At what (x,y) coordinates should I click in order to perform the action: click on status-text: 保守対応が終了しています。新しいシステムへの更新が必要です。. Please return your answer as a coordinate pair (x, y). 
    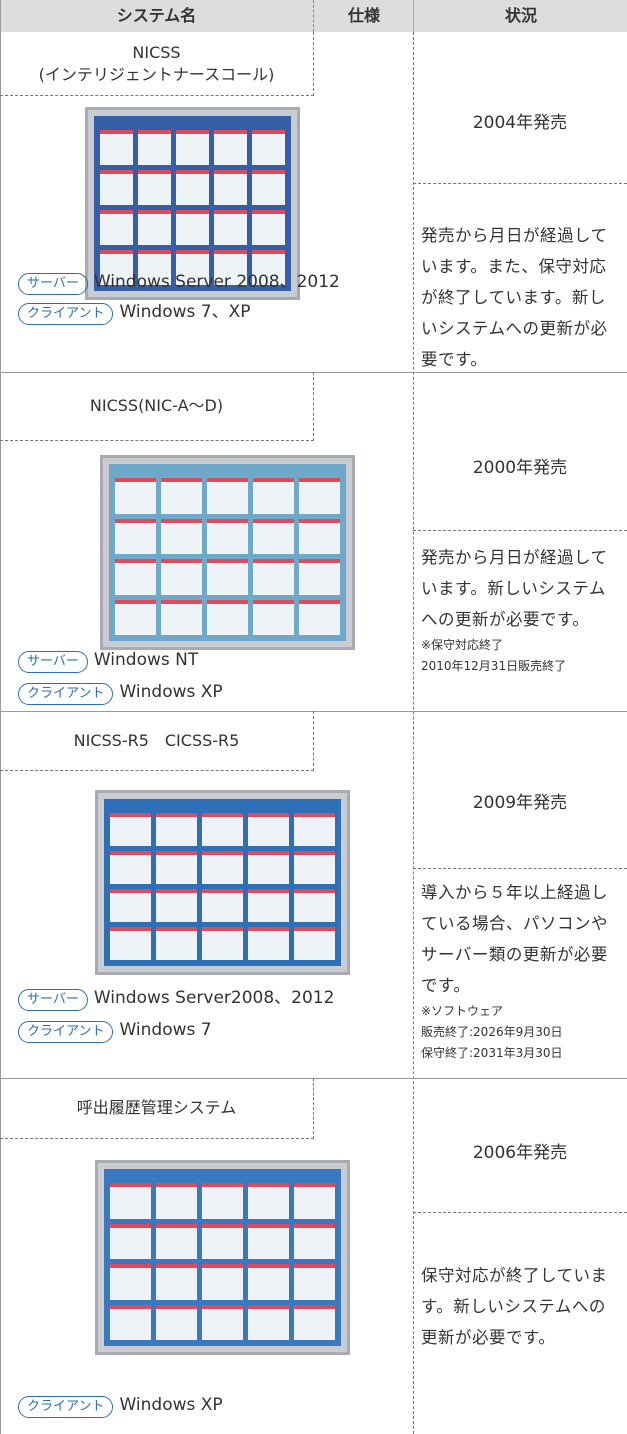
    Looking at the image, I should click on (521, 1306).